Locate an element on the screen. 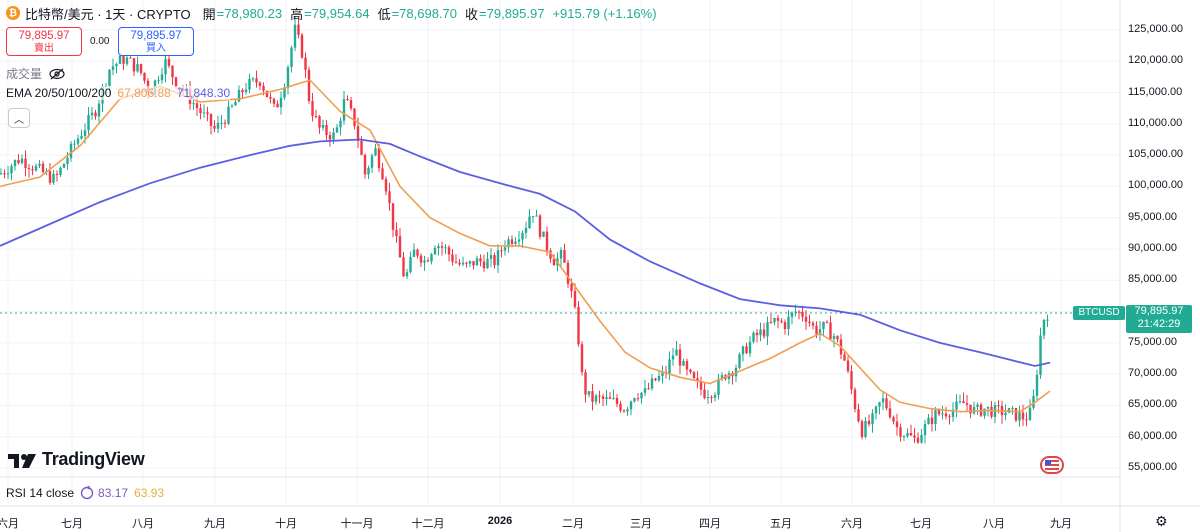 The image size is (1200, 532). ema-legend: EMA 20/50/100/200 67,806.88 71,848.30 is located at coordinates (118, 93).